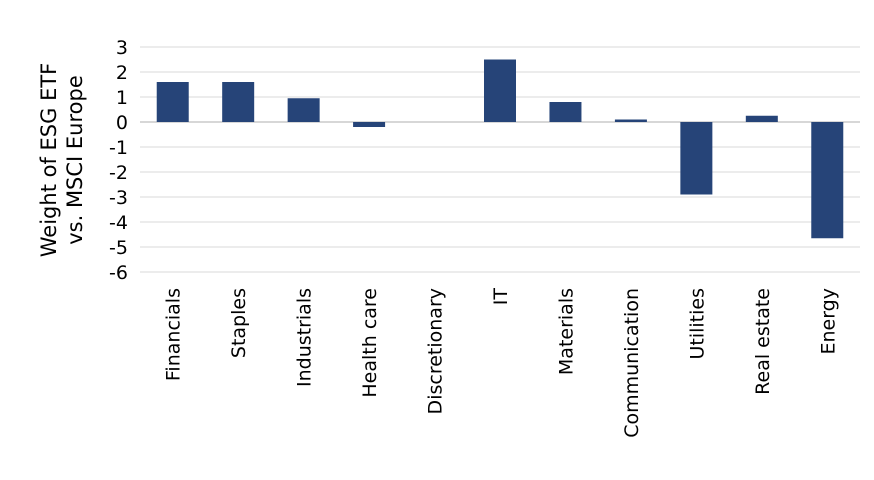 This screenshot has height=480, width=874. Describe the element at coordinates (122, 73) in the screenshot. I see `y-tick-label: 2` at that location.